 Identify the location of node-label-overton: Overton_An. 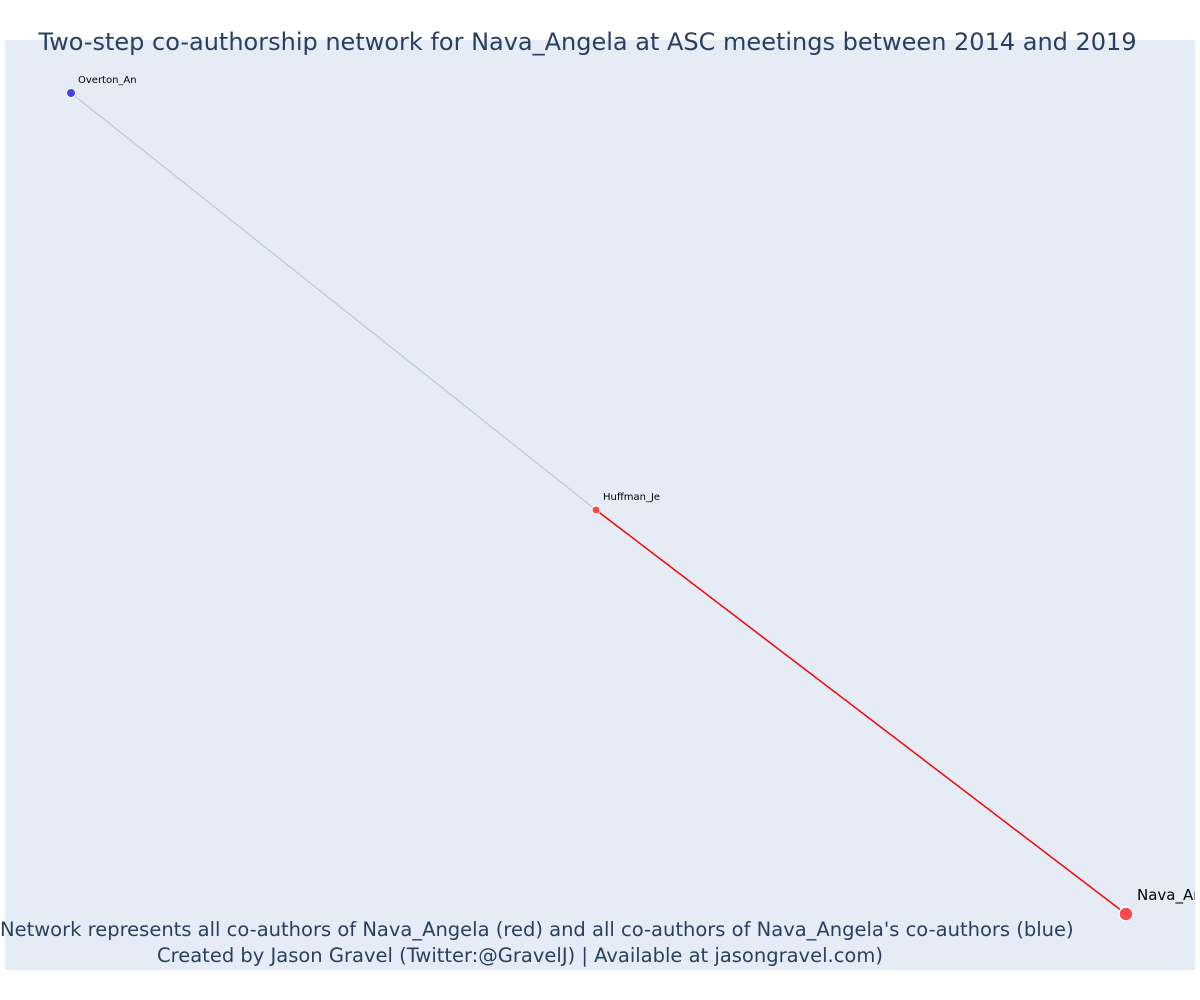
(107, 80).